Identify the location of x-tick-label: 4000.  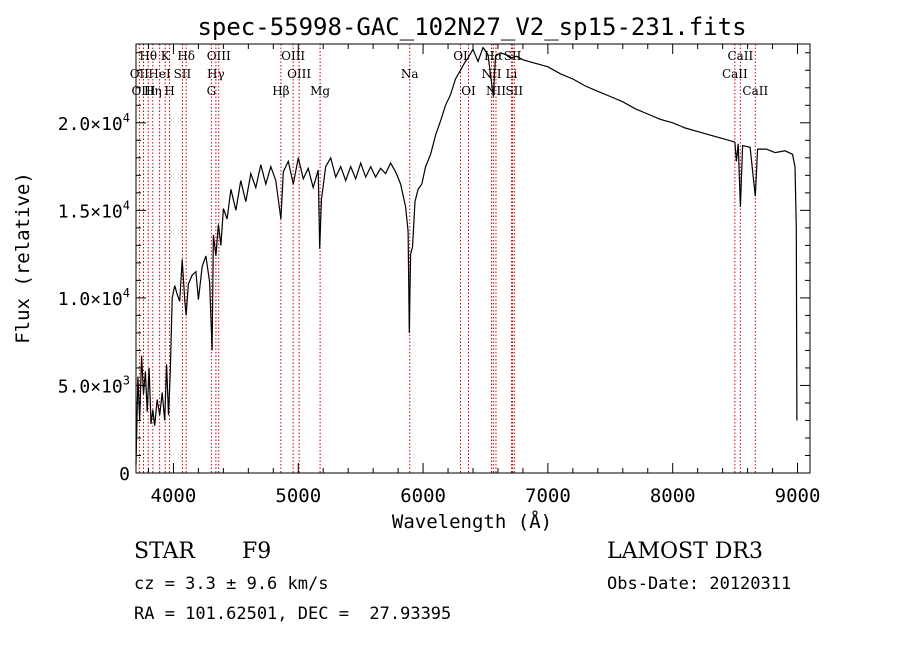
(174, 496).